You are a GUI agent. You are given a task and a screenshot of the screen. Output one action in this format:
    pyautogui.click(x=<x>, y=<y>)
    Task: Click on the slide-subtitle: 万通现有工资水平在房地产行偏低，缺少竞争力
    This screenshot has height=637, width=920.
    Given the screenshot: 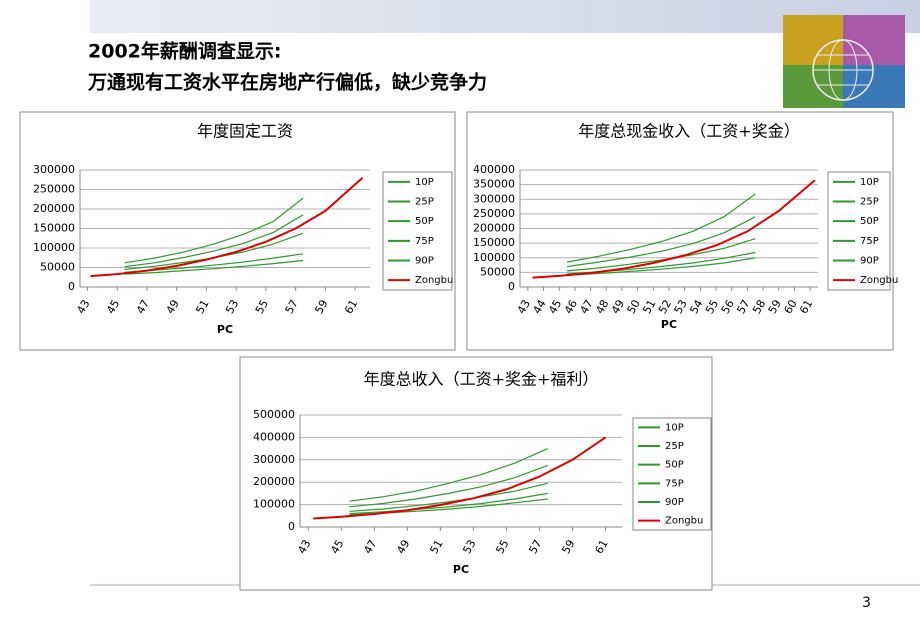 What is the action you would take?
    pyautogui.click(x=287, y=82)
    